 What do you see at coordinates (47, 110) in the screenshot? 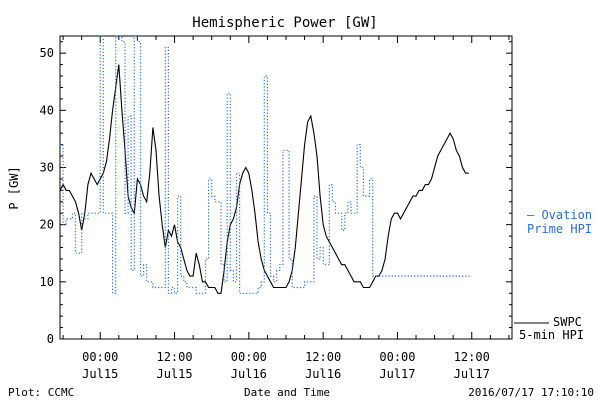
I see `y-tick-label: 40` at bounding box center [47, 110].